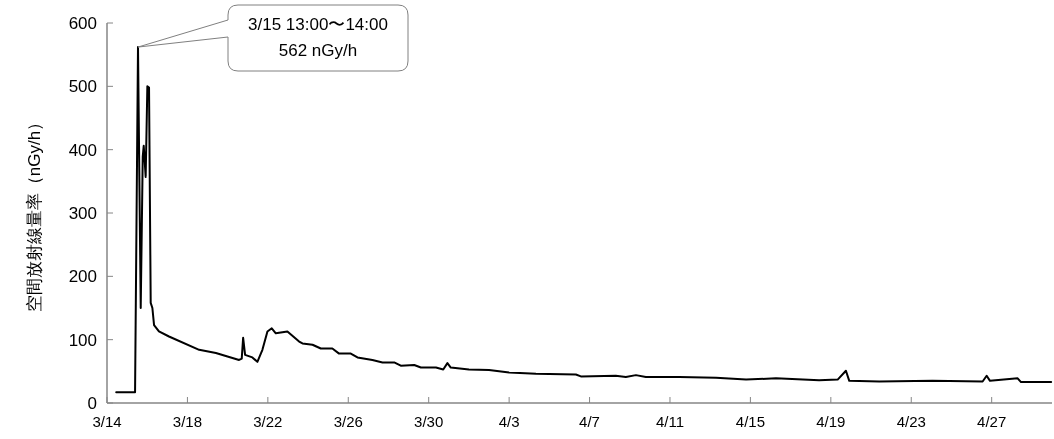  What do you see at coordinates (348, 421) in the screenshot?
I see `x-tick-label: 3/26` at bounding box center [348, 421].